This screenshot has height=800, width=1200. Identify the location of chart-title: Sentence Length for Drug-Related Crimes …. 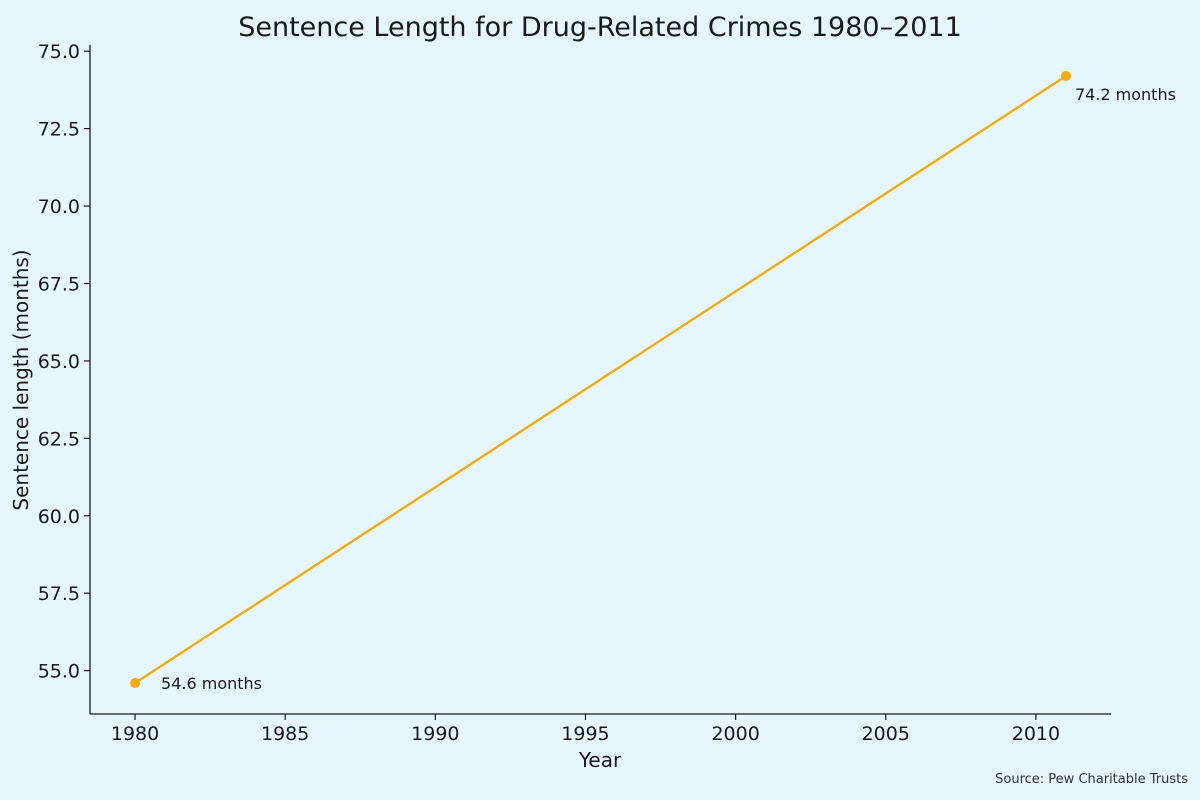
(600, 27).